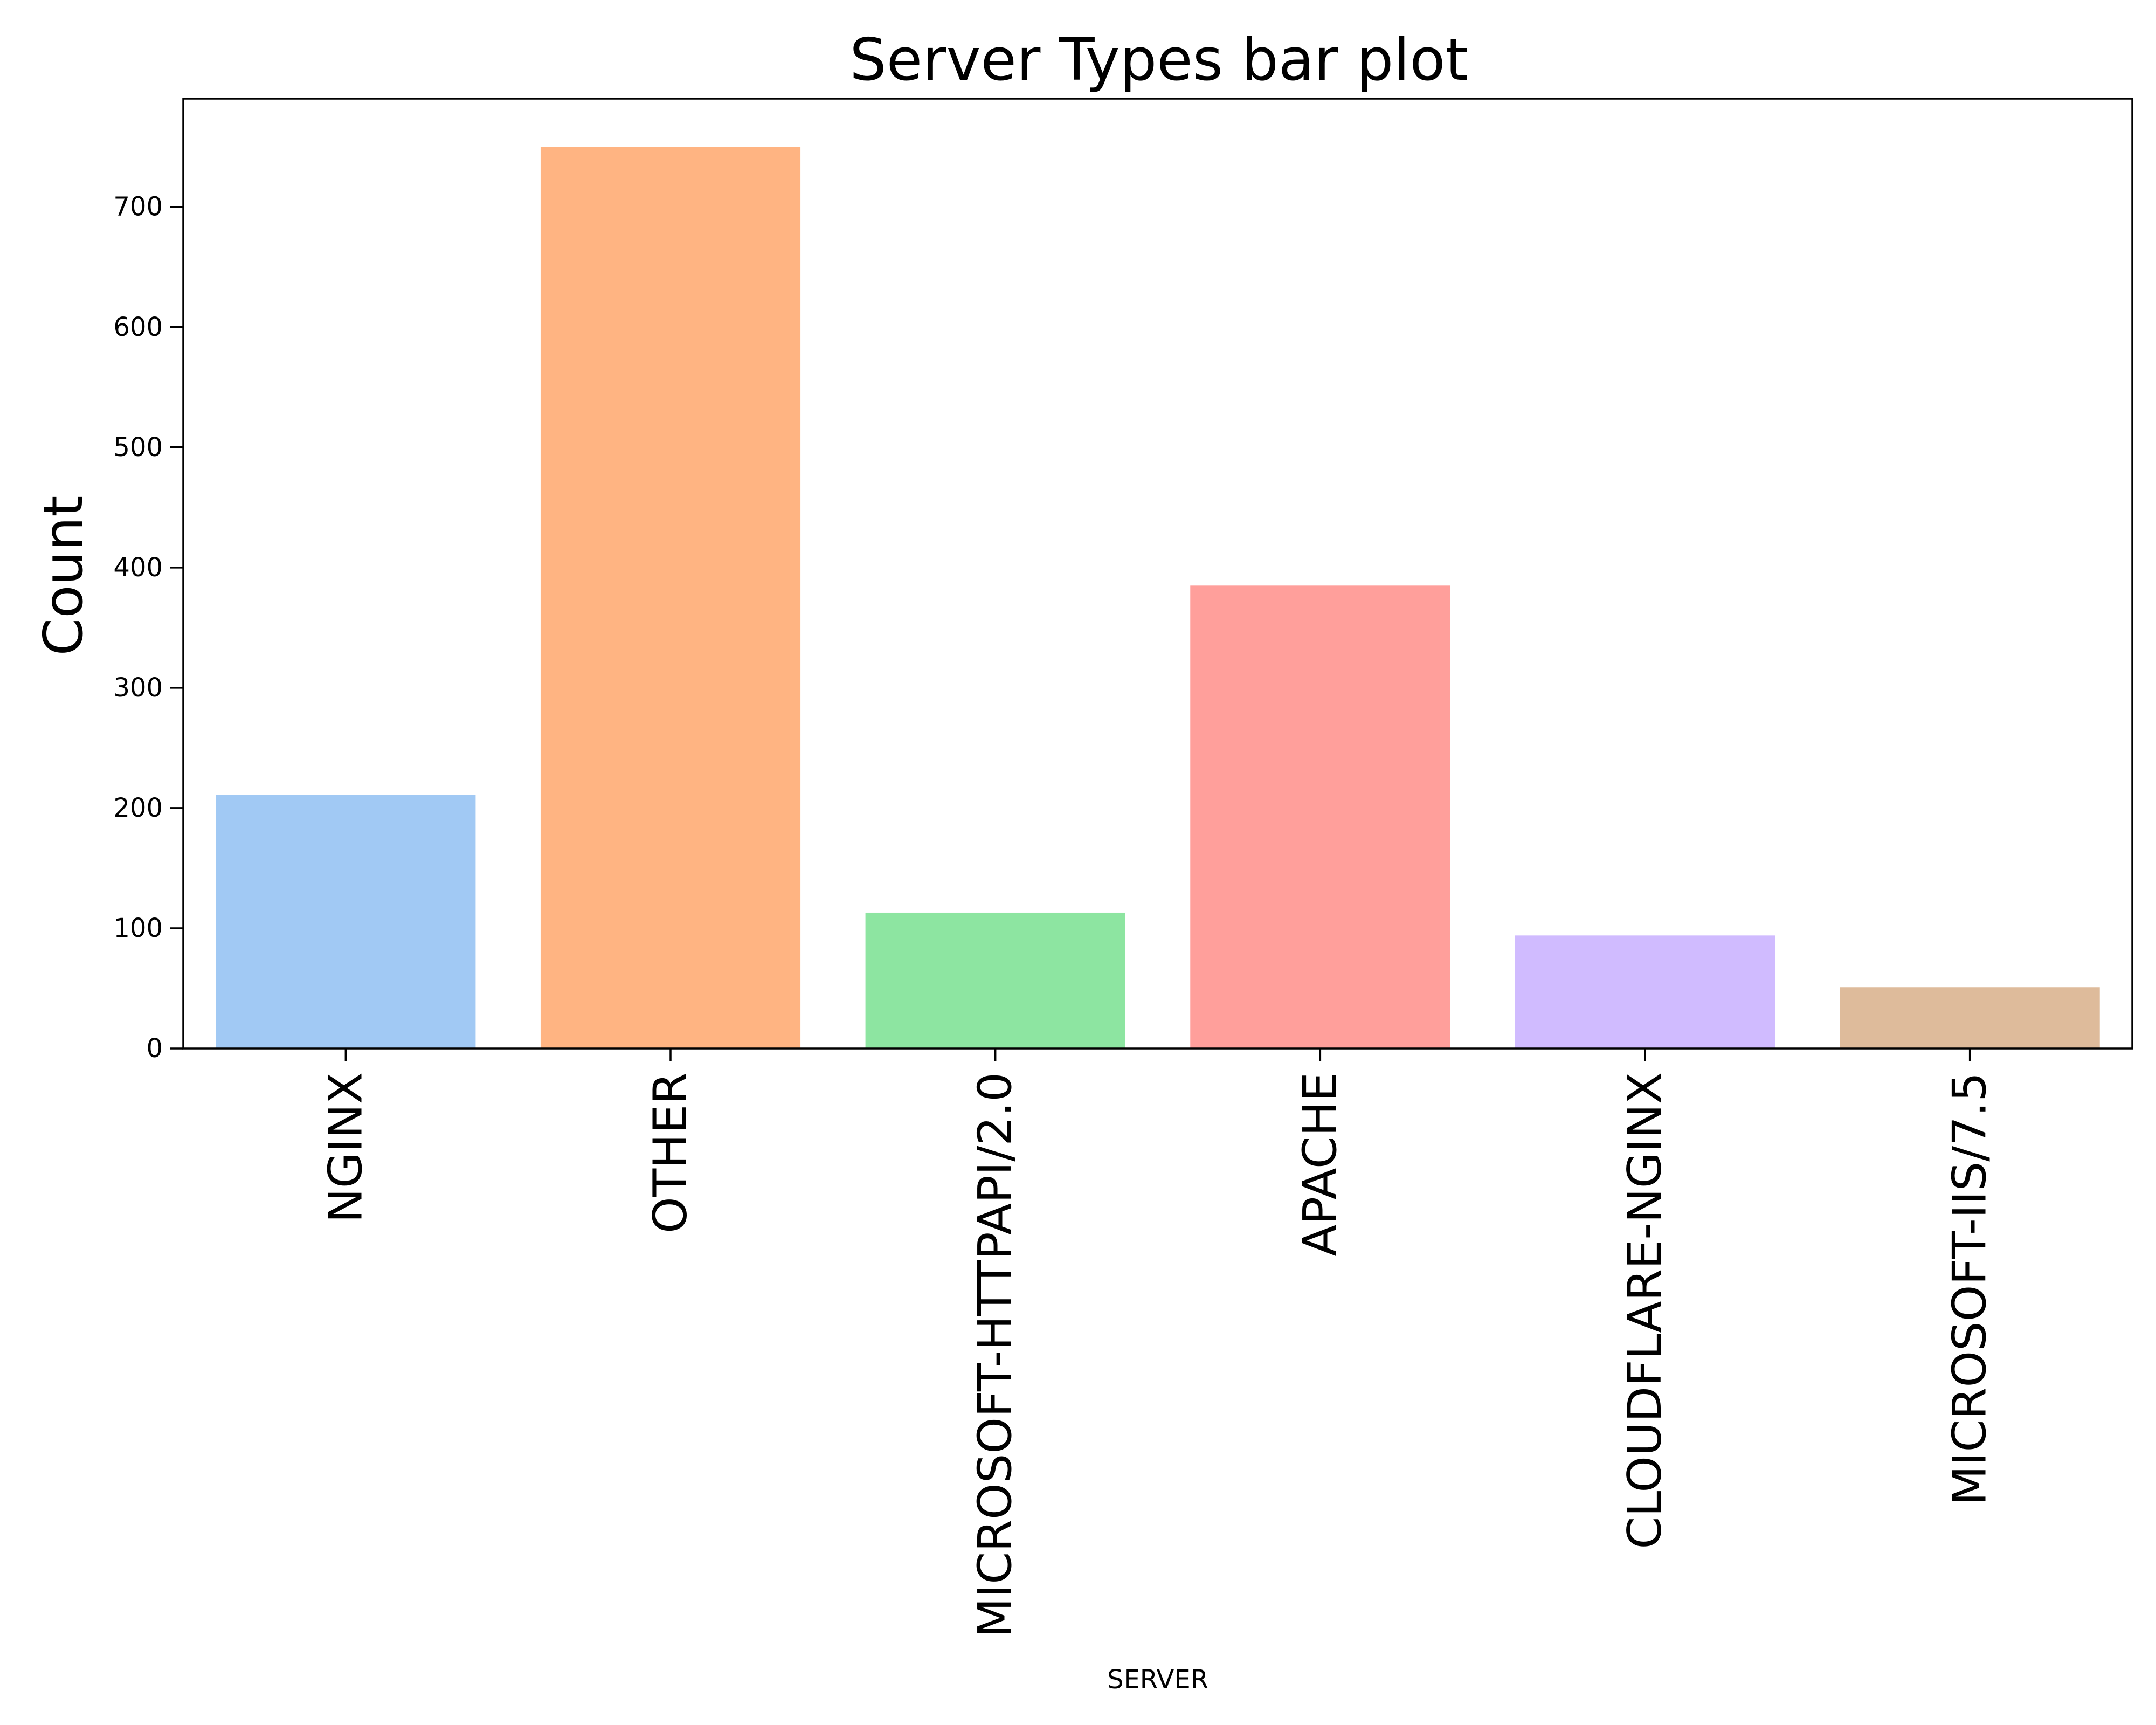 This screenshot has height=1725, width=2156. Describe the element at coordinates (154, 1048) in the screenshot. I see `y-tick-label-0: 0` at that location.